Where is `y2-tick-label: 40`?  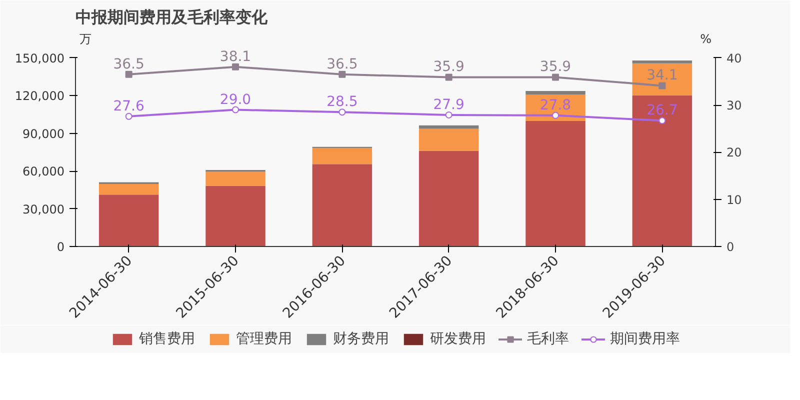
y2-tick-label: 40 is located at coordinates (734, 58).